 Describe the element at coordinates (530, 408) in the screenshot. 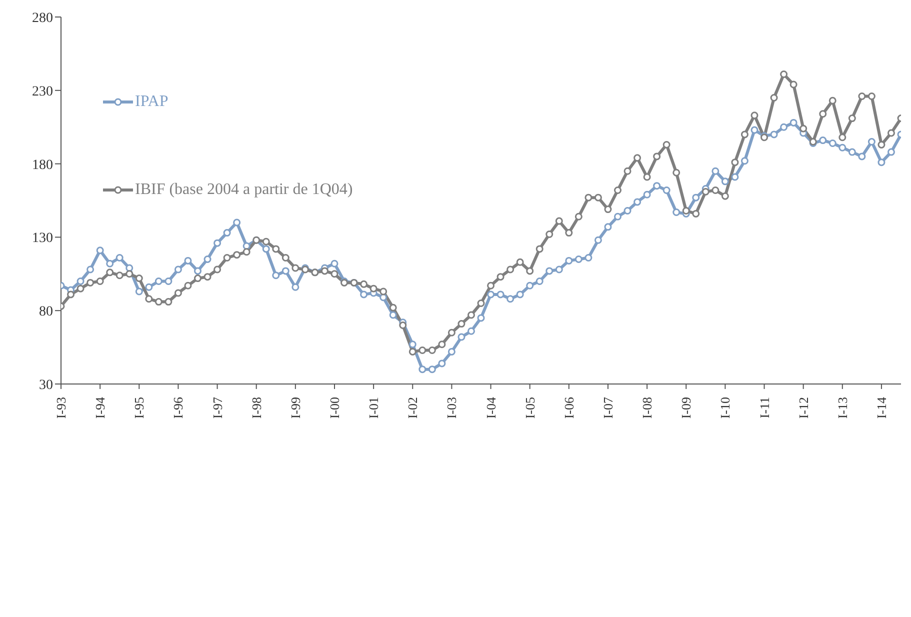

I see `x-tick-label: I-05` at that location.